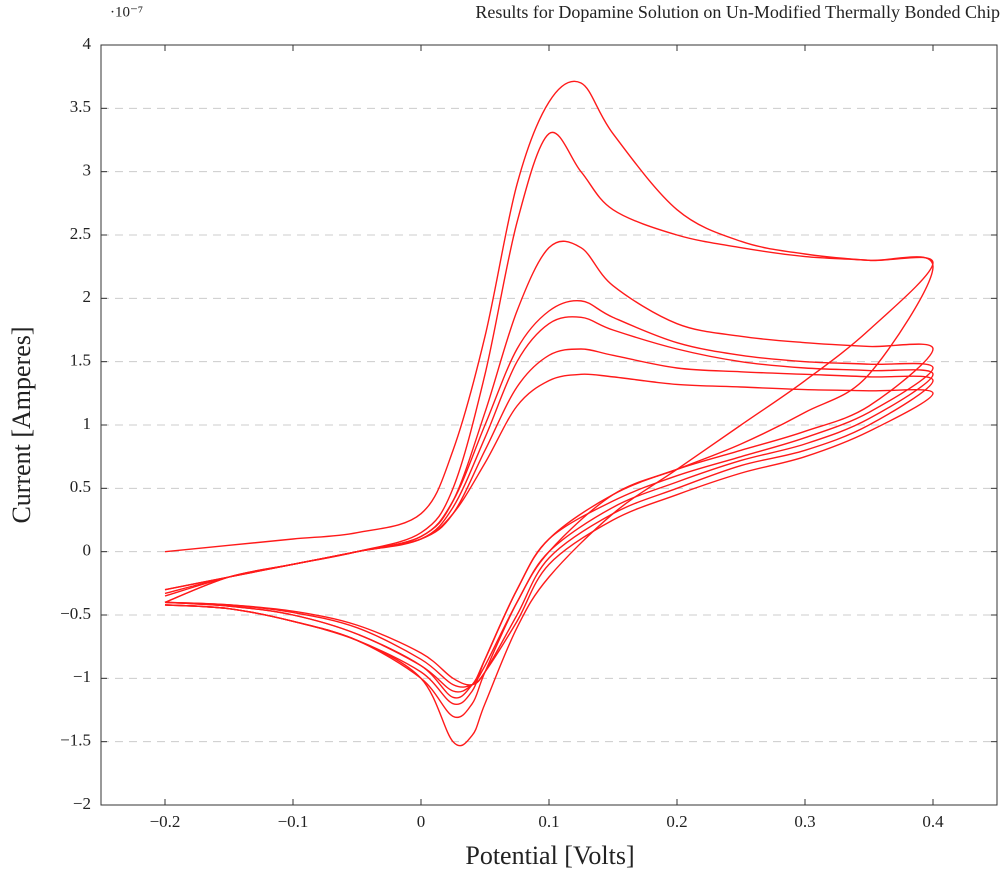 Image resolution: width=1008 pixels, height=877 pixels. What do you see at coordinates (80, 106) in the screenshot?
I see `y-tick-label: 3.5` at bounding box center [80, 106].